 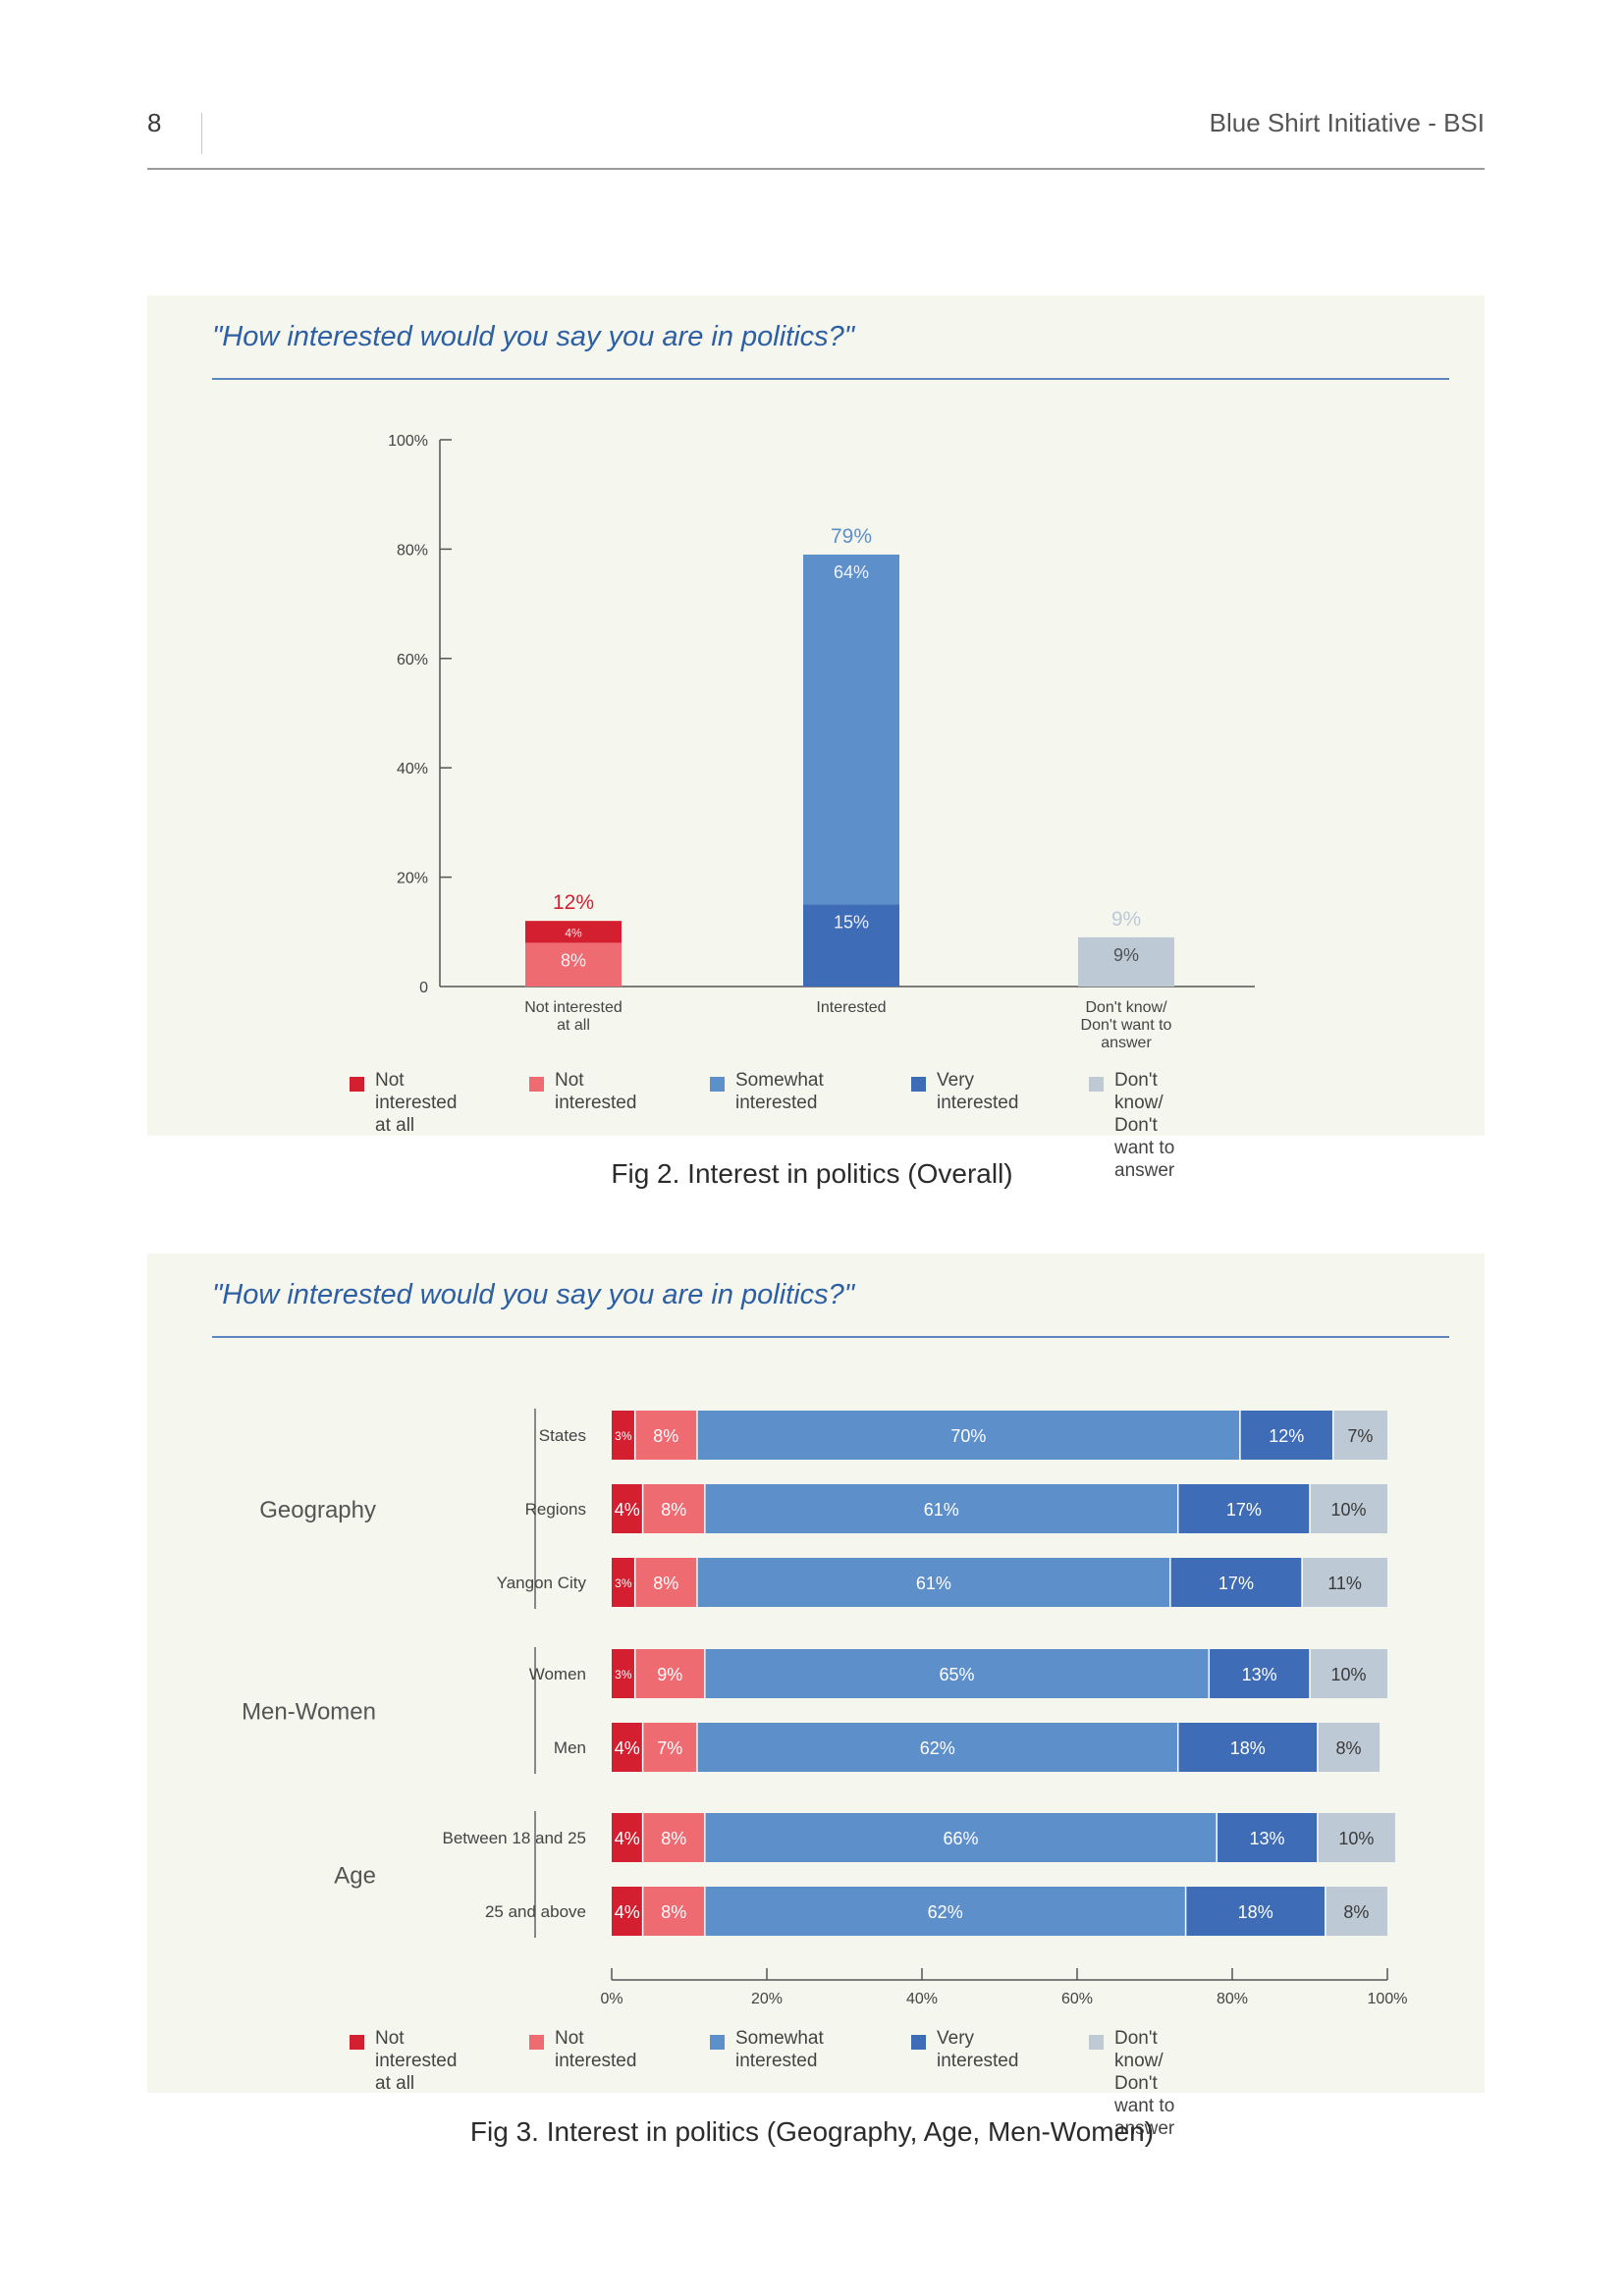 I want to click on bar-segment-label: 66%, so click(x=960, y=1839).